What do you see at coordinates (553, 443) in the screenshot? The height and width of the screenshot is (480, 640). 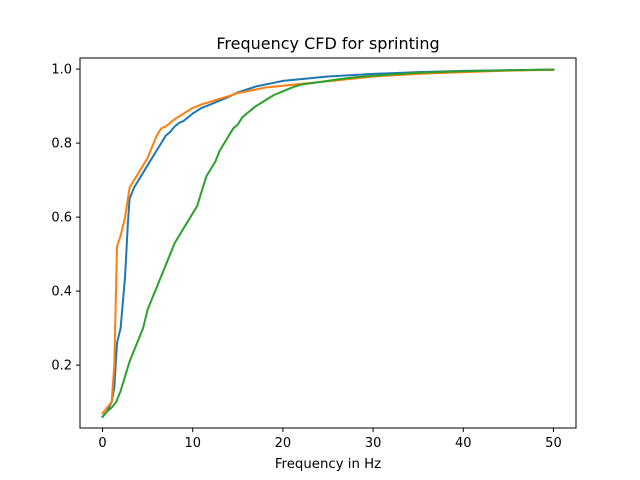 I see `x-tick-label: 50` at bounding box center [553, 443].